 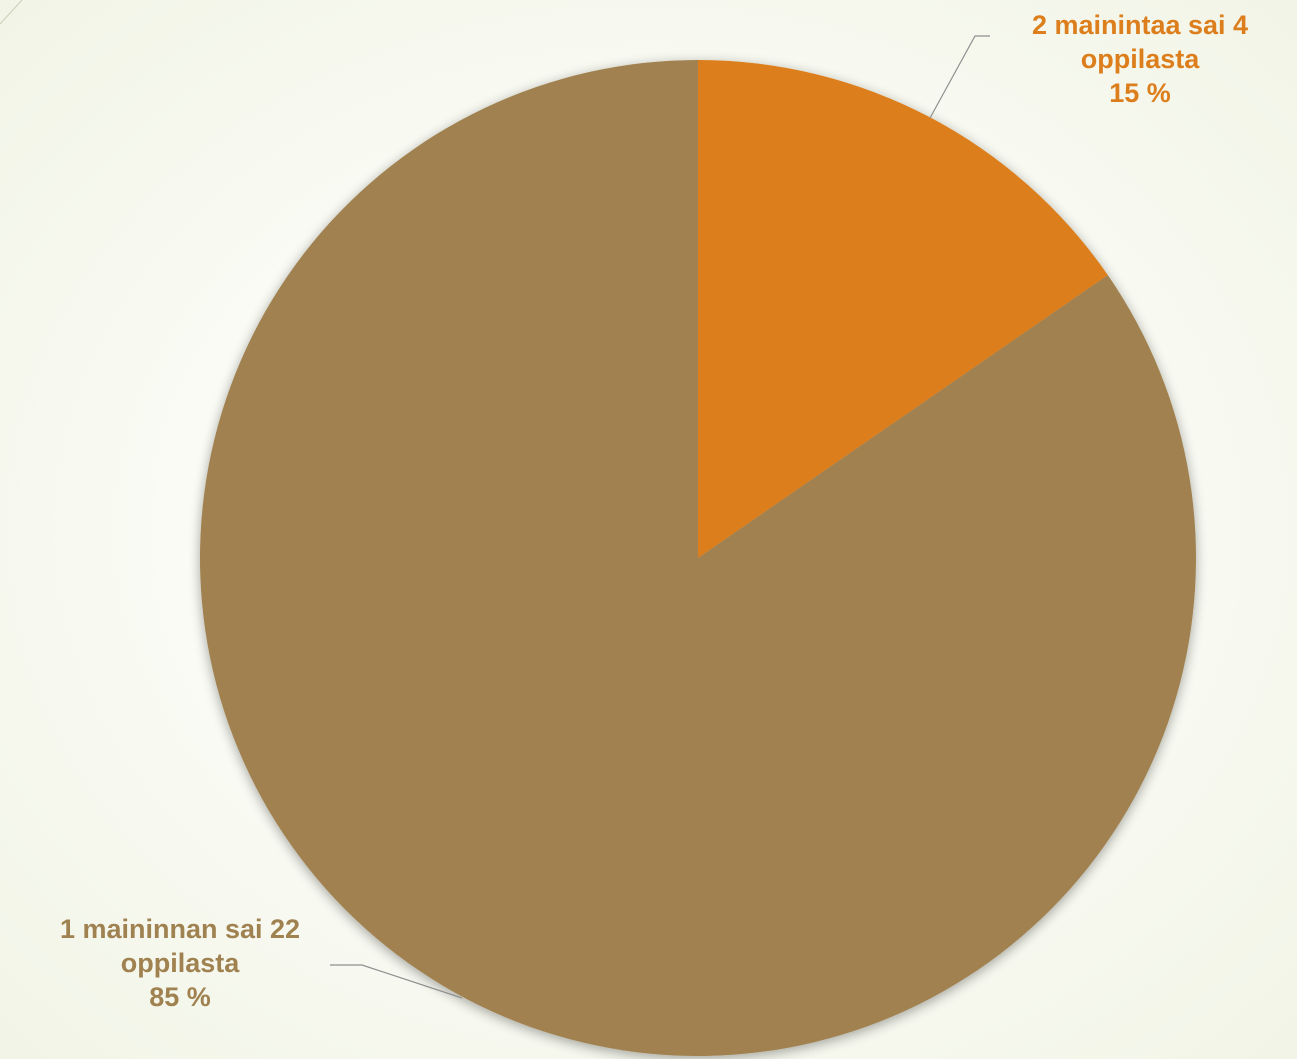 I want to click on slice-label-line1: 2 mainintaa sai 4, so click(x=1140, y=25).